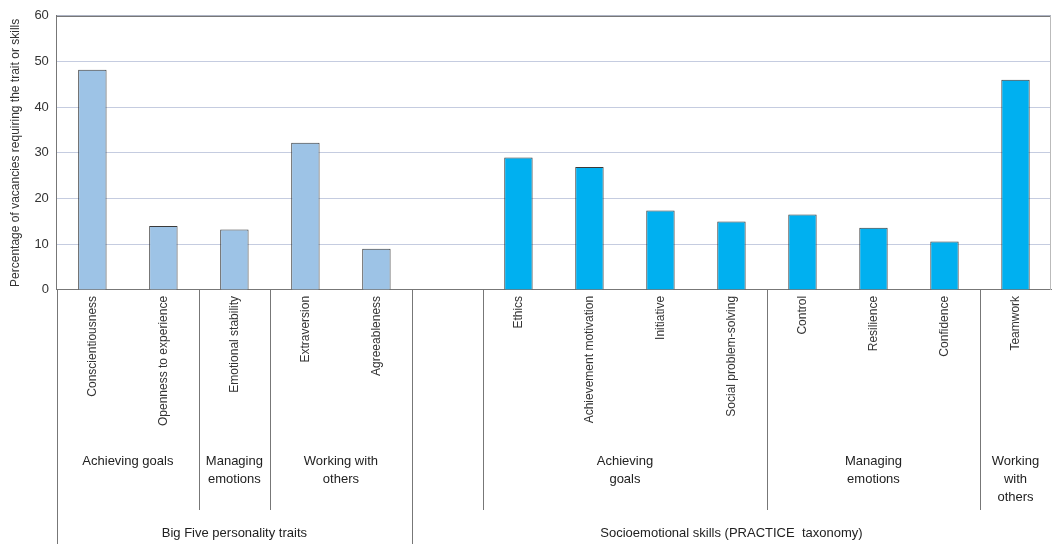 The height and width of the screenshot is (544, 1055). What do you see at coordinates (659, 317) in the screenshot?
I see `x-tick-label: Initiative` at bounding box center [659, 317].